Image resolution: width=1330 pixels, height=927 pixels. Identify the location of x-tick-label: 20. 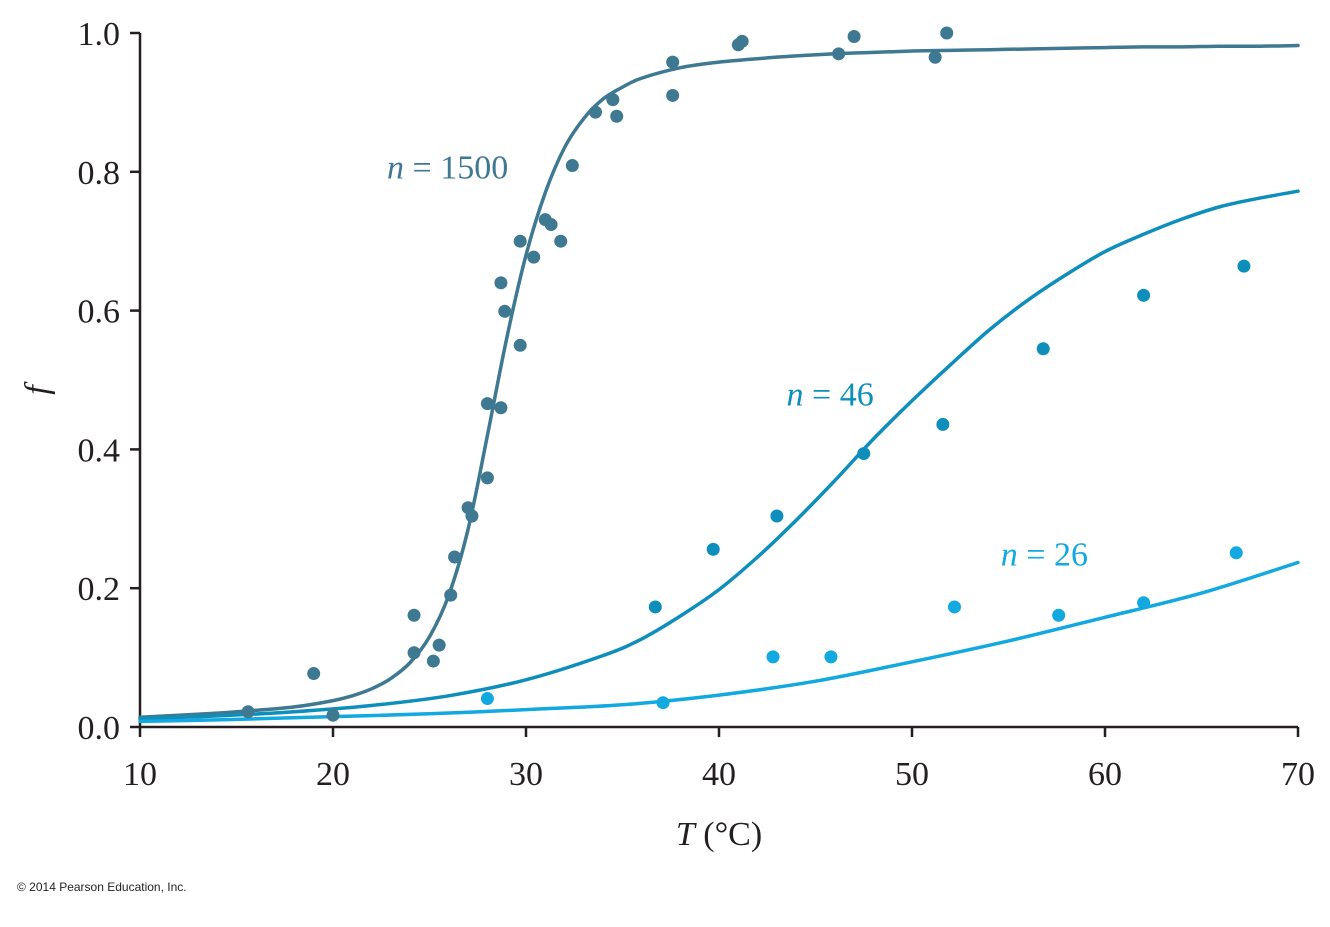
(333, 774).